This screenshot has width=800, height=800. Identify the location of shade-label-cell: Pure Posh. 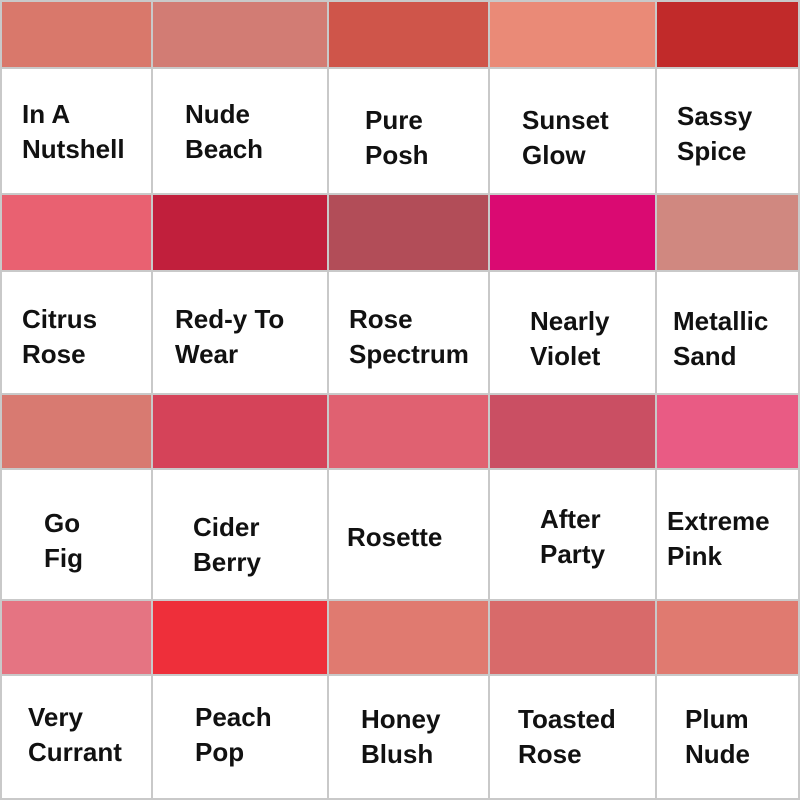
(409, 132).